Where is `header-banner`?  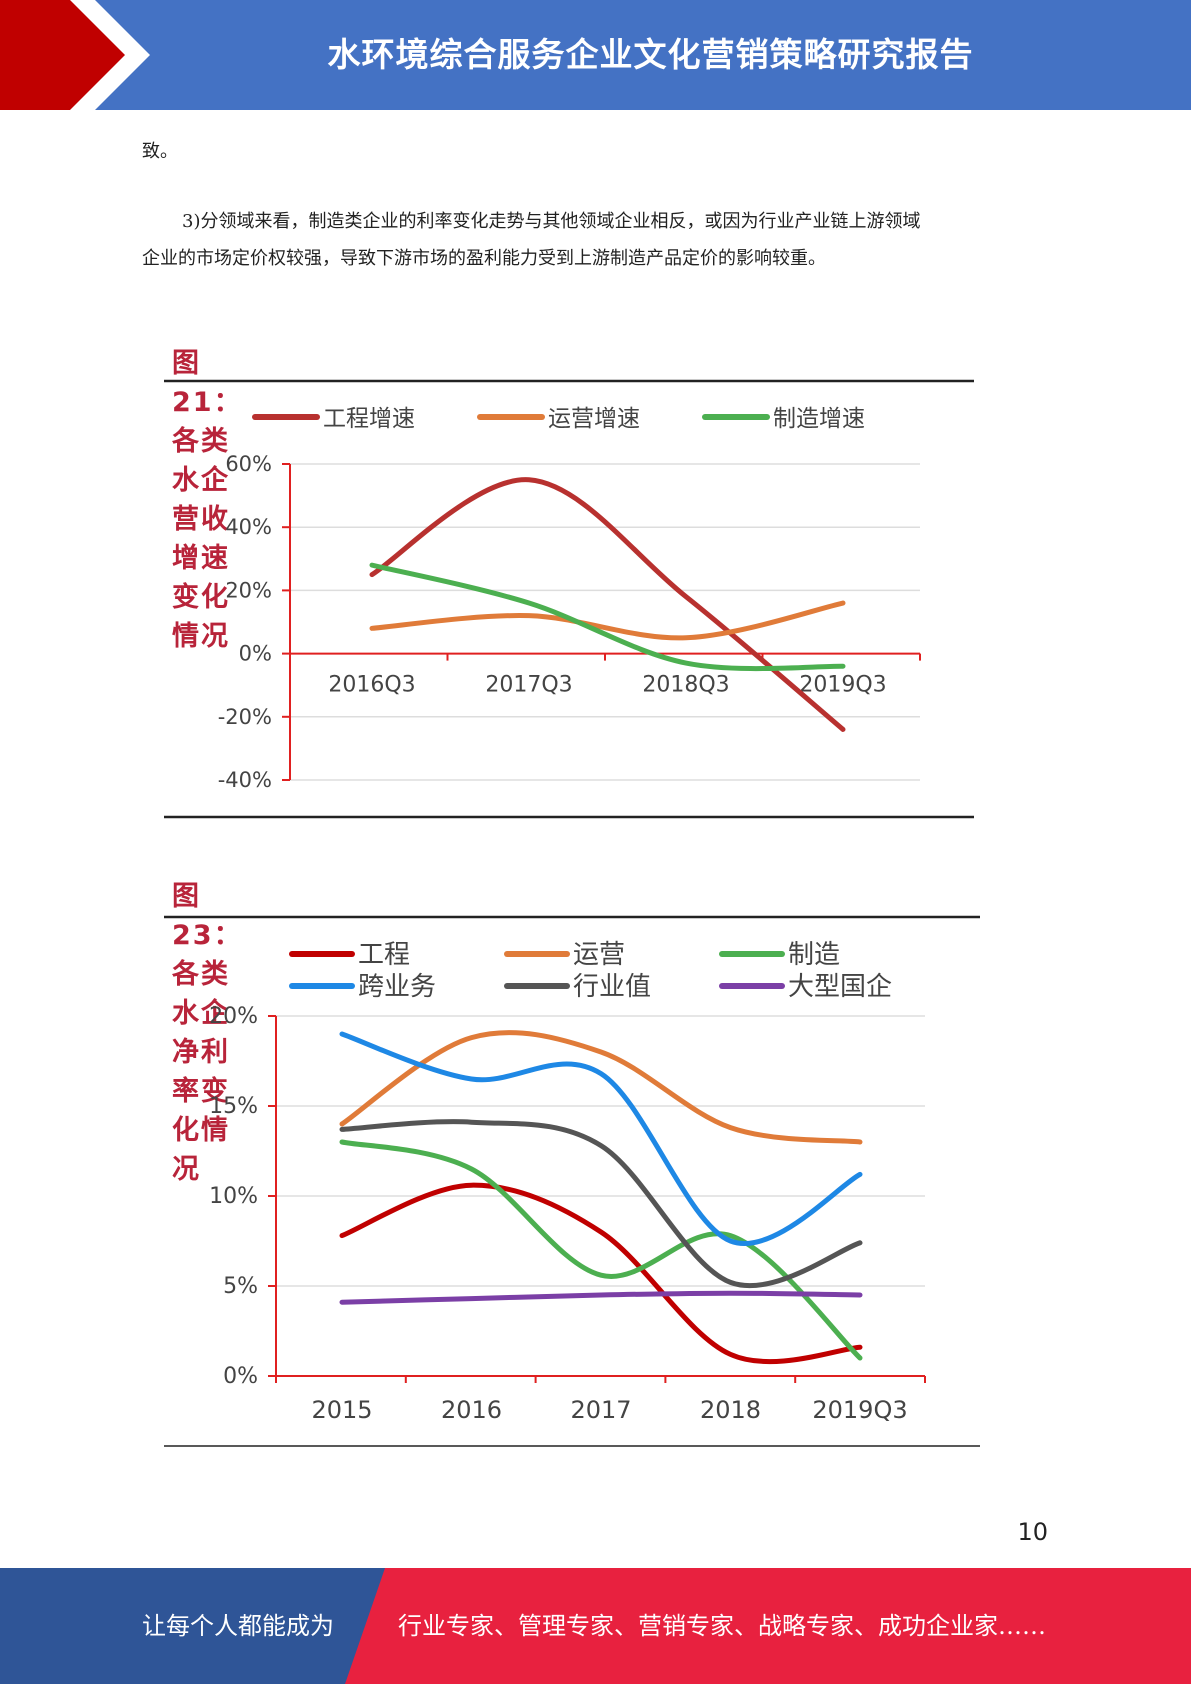 header-banner is located at coordinates (595, 55).